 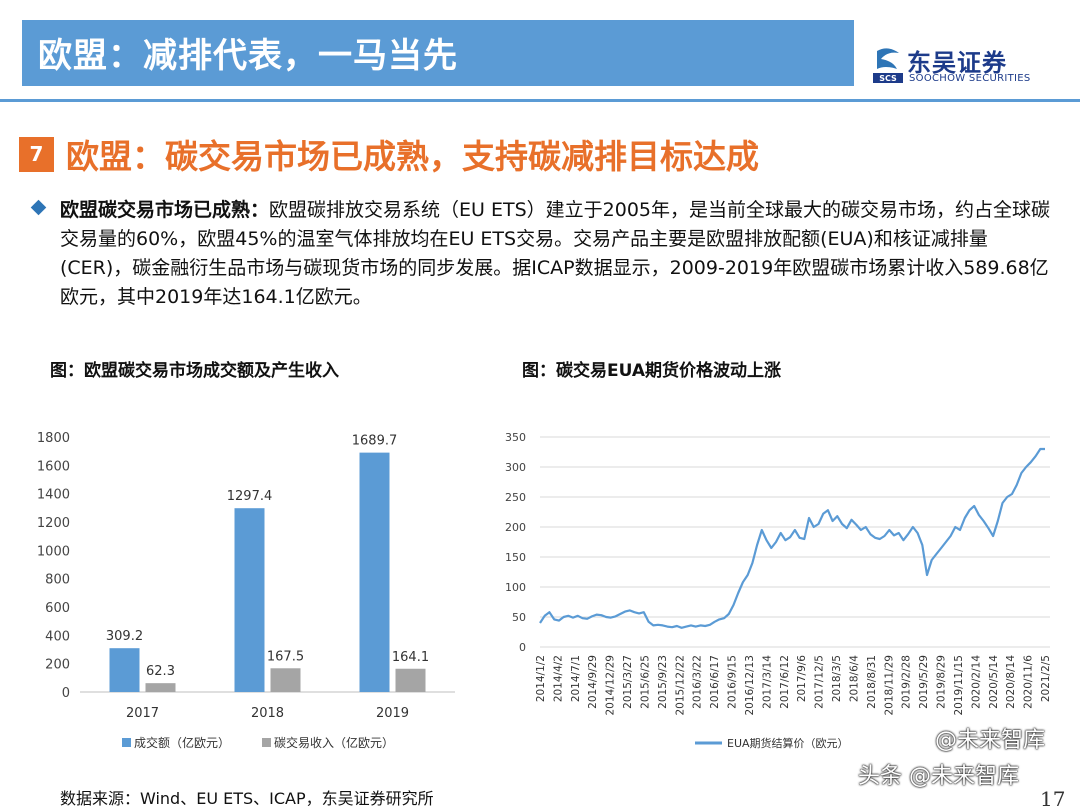 What do you see at coordinates (1053, 799) in the screenshot?
I see `page-number: 17` at bounding box center [1053, 799].